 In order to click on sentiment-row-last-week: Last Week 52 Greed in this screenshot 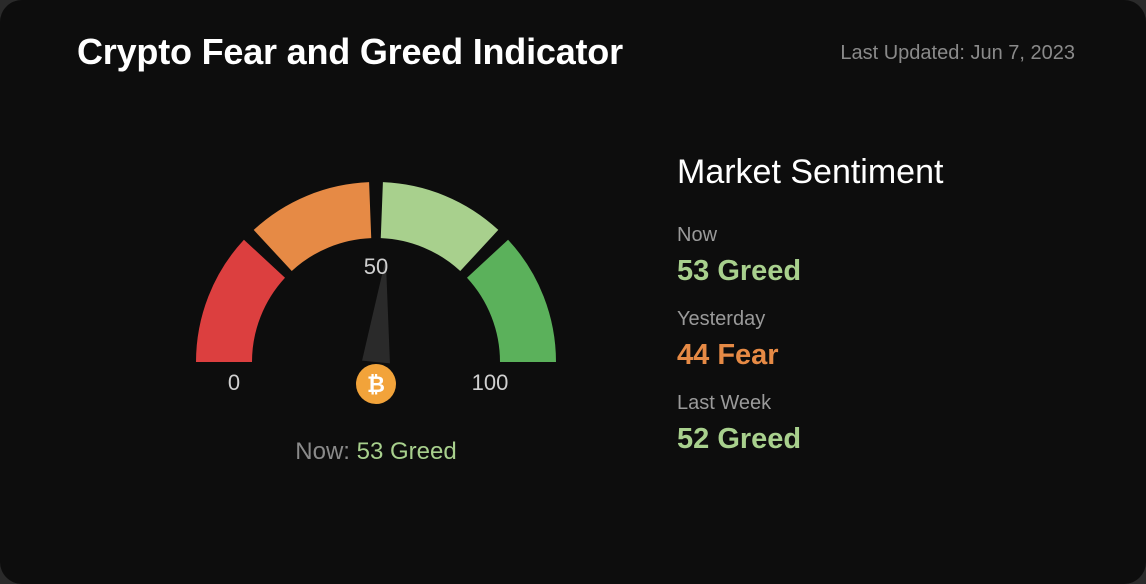, I will do `click(887, 424)`.